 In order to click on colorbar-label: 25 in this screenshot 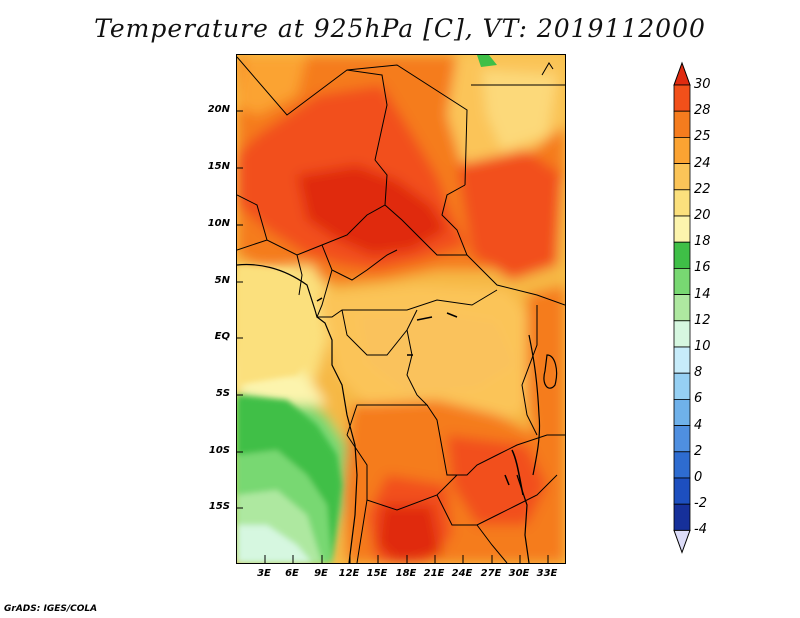, I will do `click(702, 137)`.